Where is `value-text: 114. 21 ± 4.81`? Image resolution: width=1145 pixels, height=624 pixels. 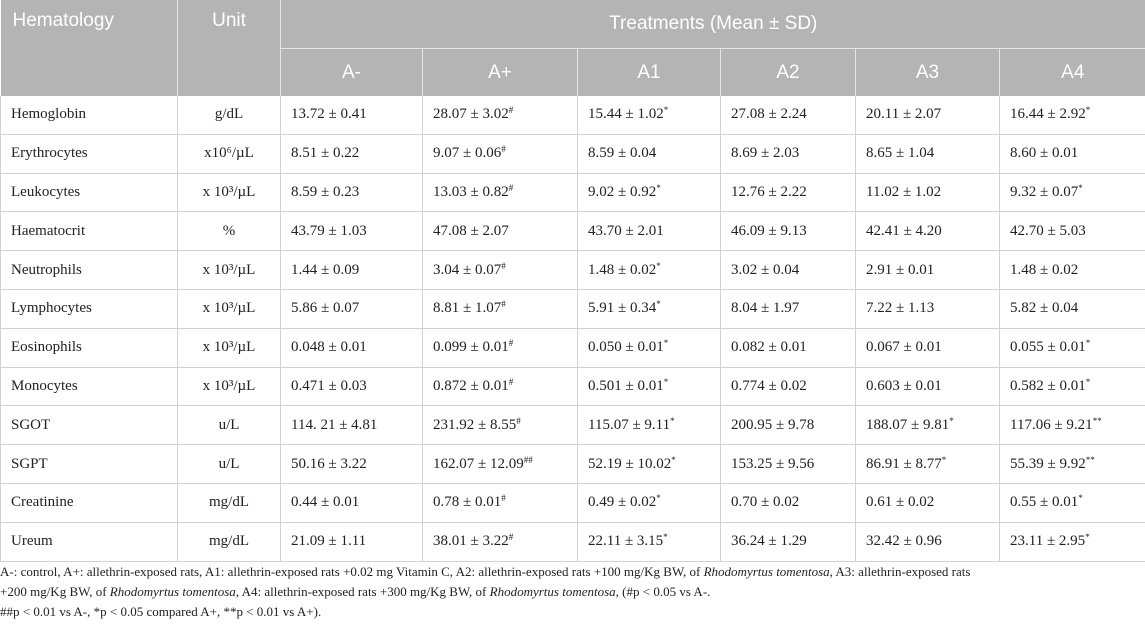
value-text: 114. 21 ± 4.81 is located at coordinates (334, 424).